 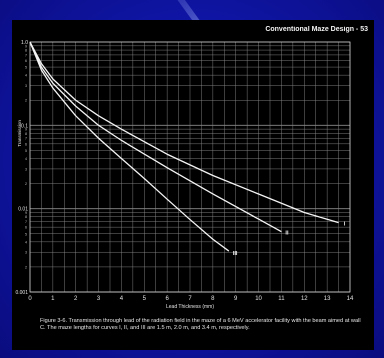 I want to click on x-tick-label: 9, so click(x=236, y=299).